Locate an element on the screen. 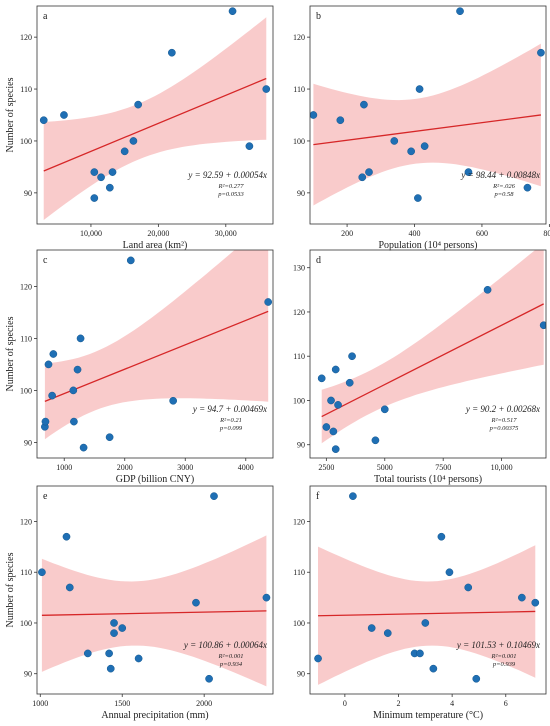  plot-area-d is located at coordinates (431, 351).